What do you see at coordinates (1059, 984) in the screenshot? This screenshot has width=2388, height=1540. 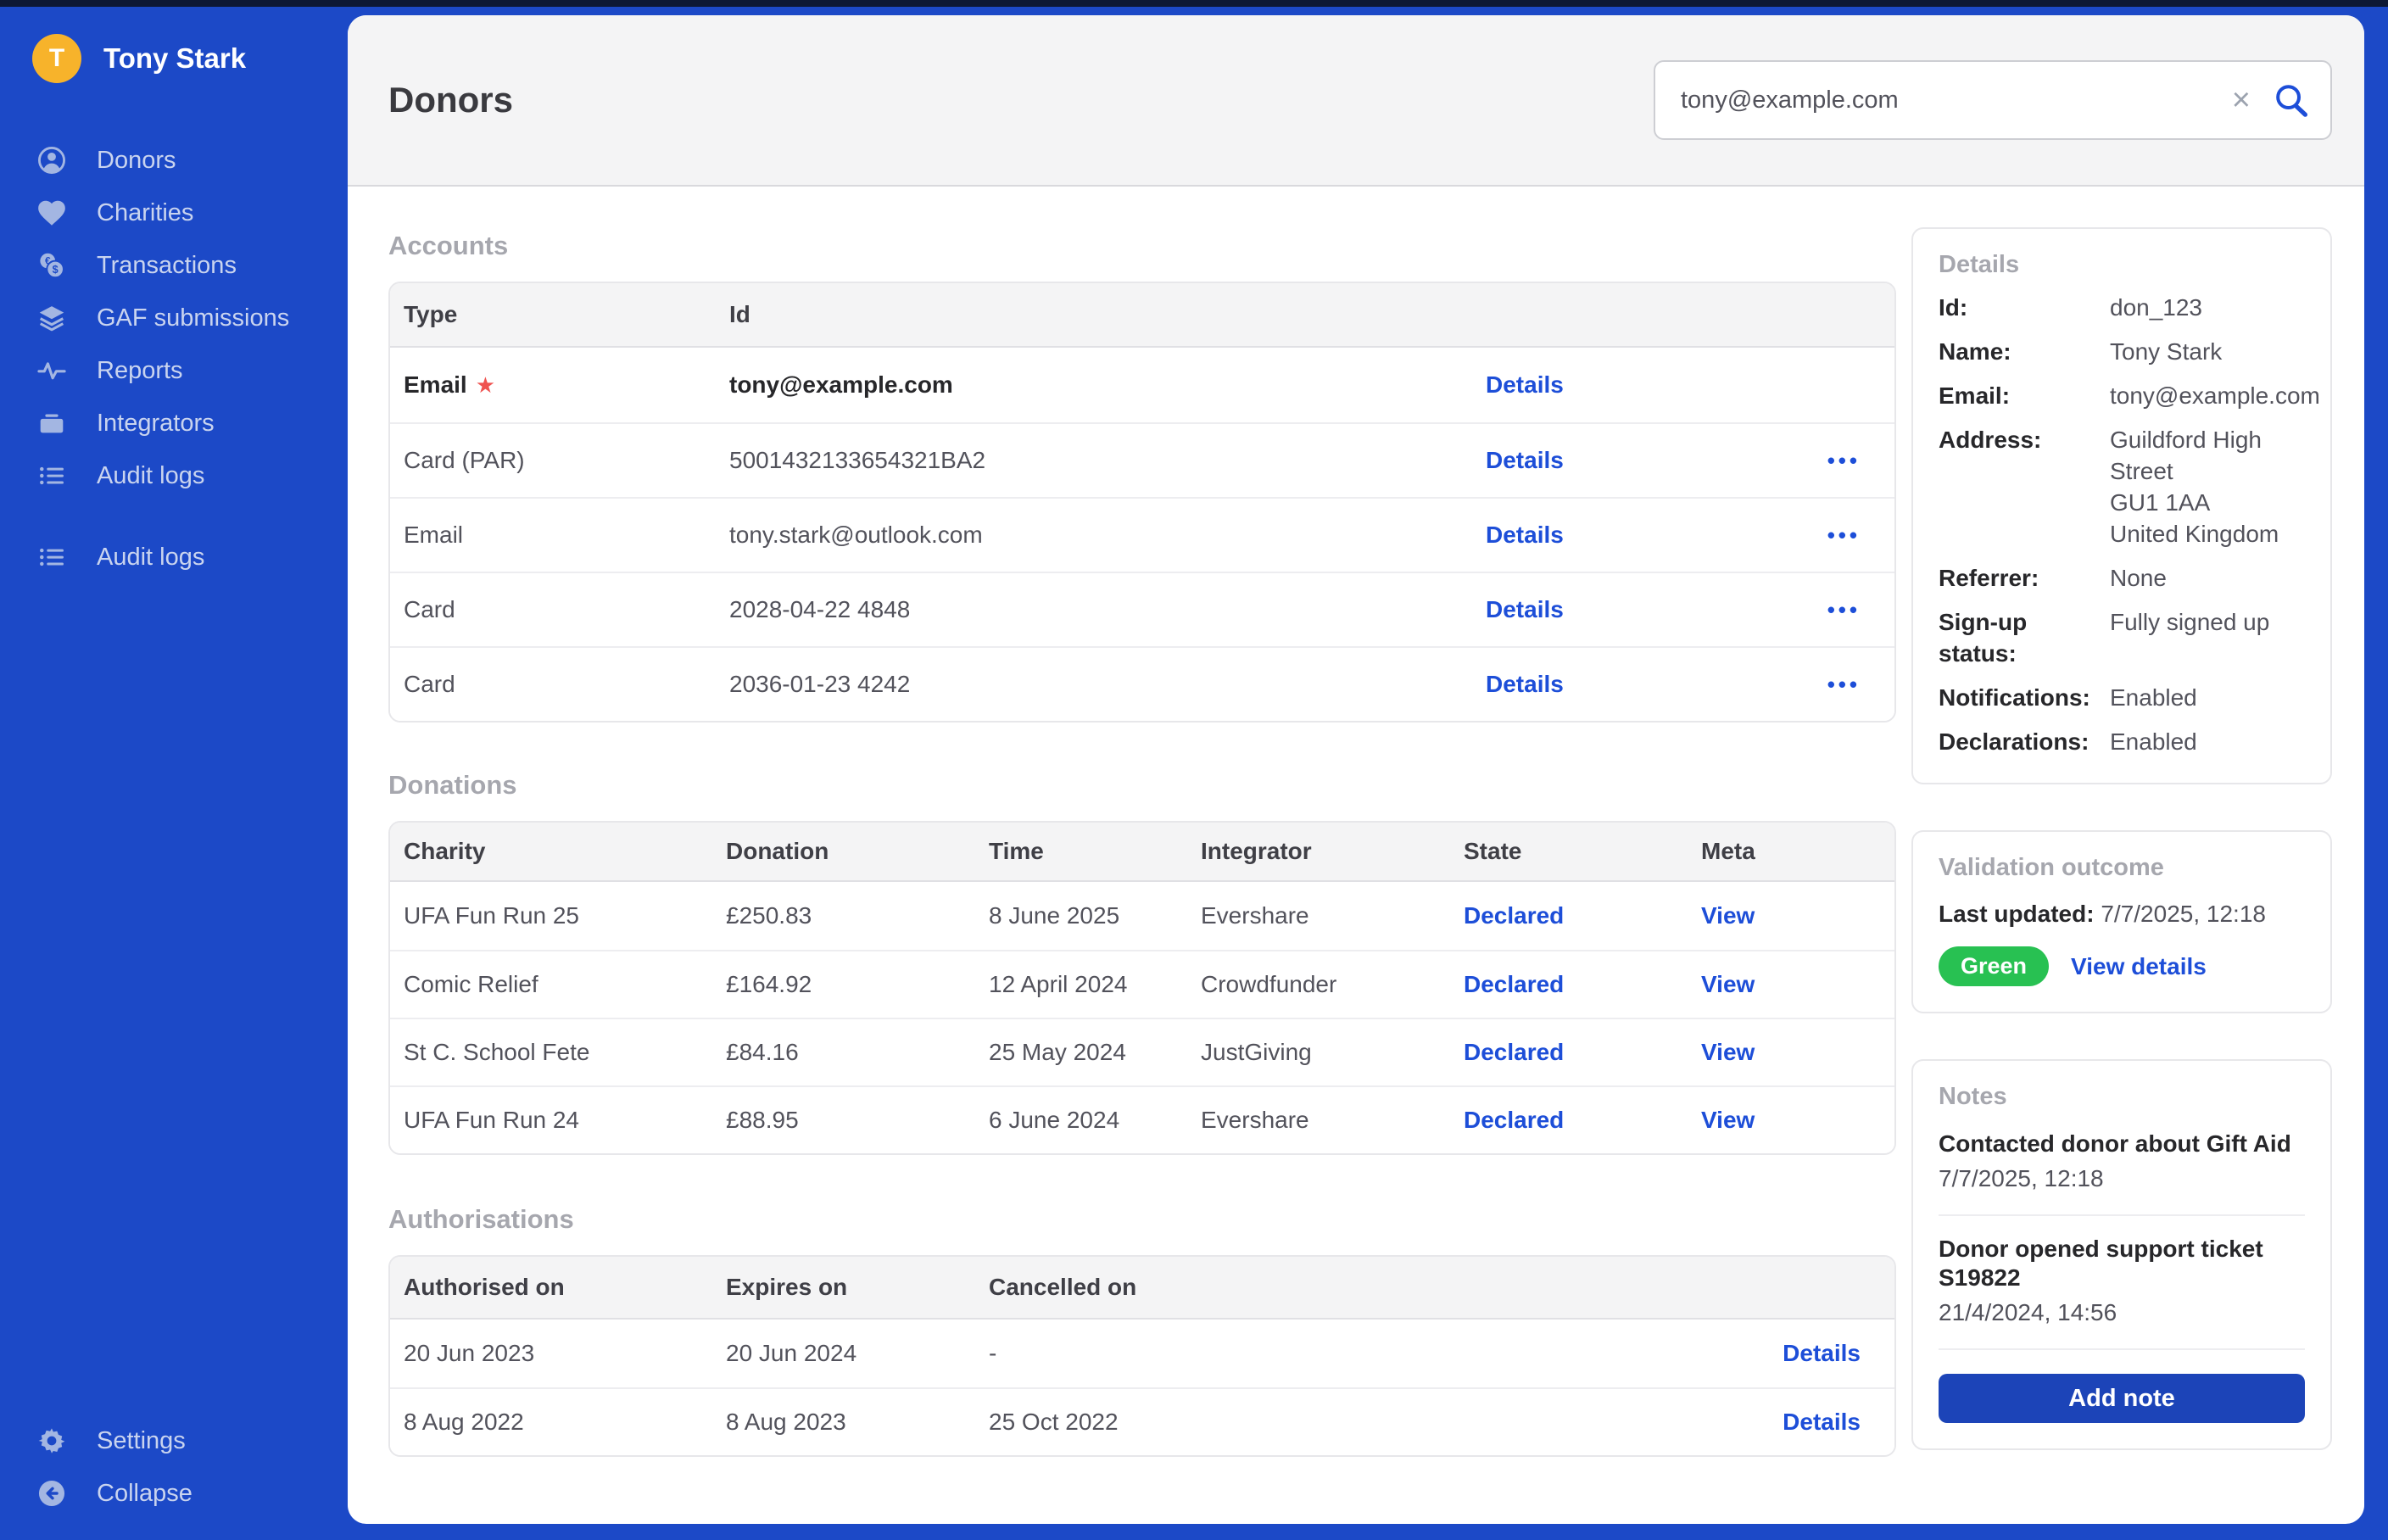 I see `donation-time: 12 April 2024` at bounding box center [1059, 984].